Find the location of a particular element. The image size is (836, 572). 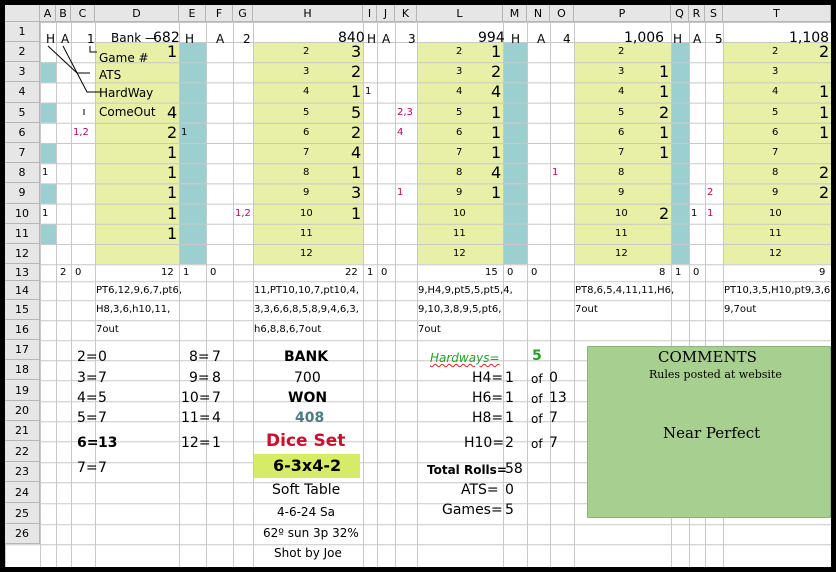

roll-count-2: 3 is located at coordinates (356, 51).